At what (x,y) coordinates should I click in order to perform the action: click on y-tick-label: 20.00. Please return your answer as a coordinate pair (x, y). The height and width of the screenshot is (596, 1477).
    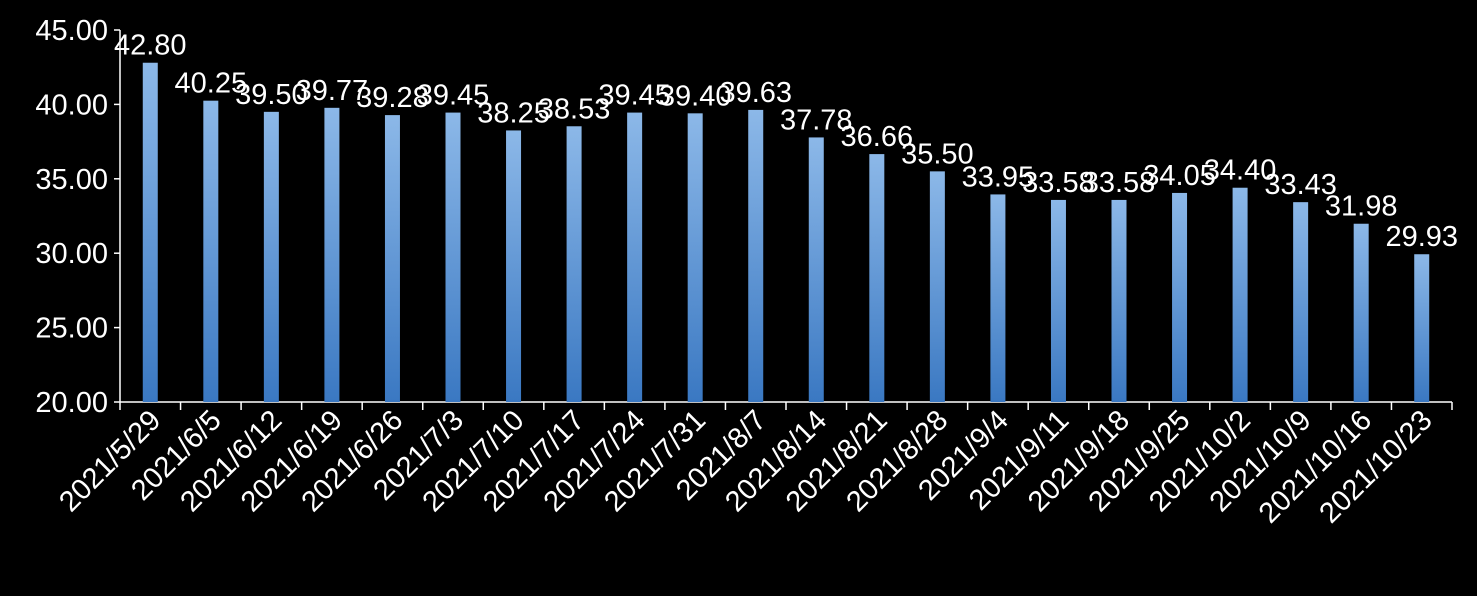
    Looking at the image, I should click on (71, 403).